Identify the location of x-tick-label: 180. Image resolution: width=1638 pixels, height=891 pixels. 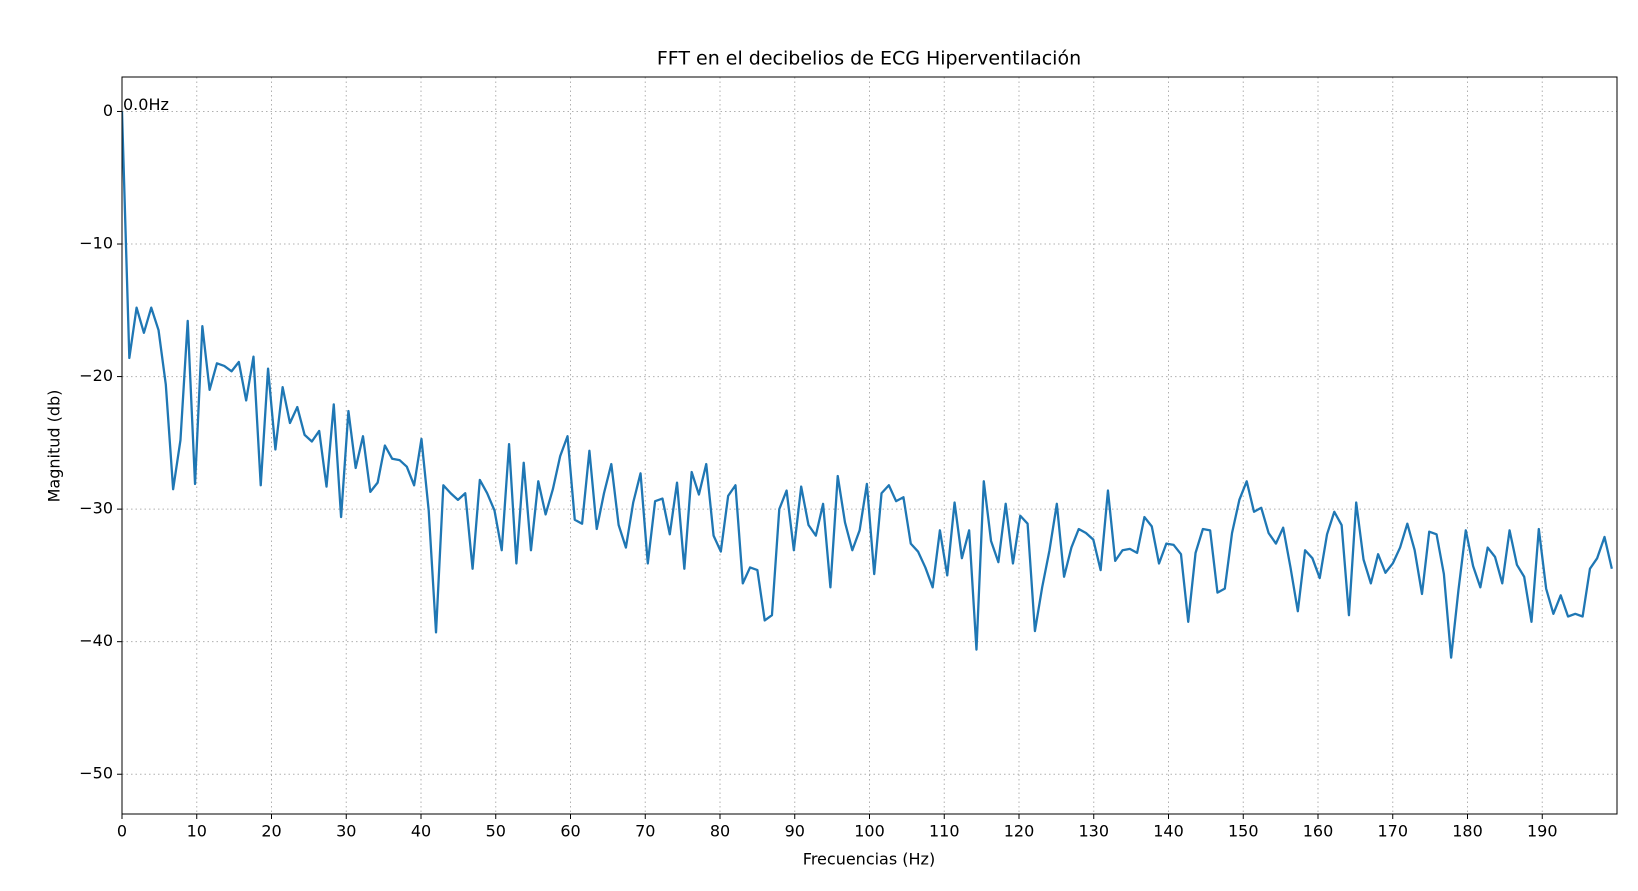
(1467, 831).